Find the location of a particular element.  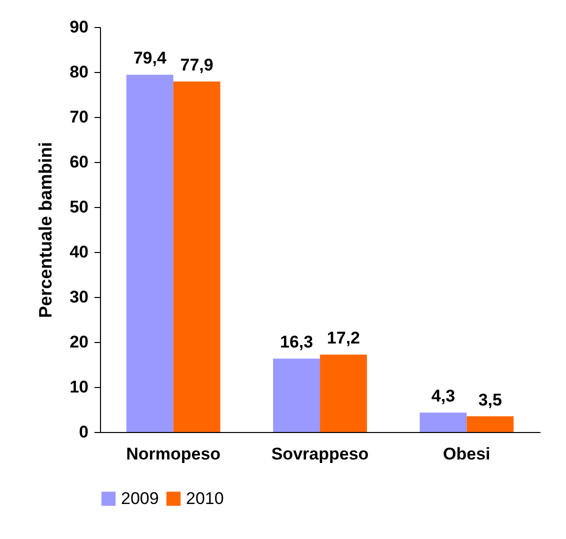

x-tick-label: Obesi is located at coordinates (466, 454).